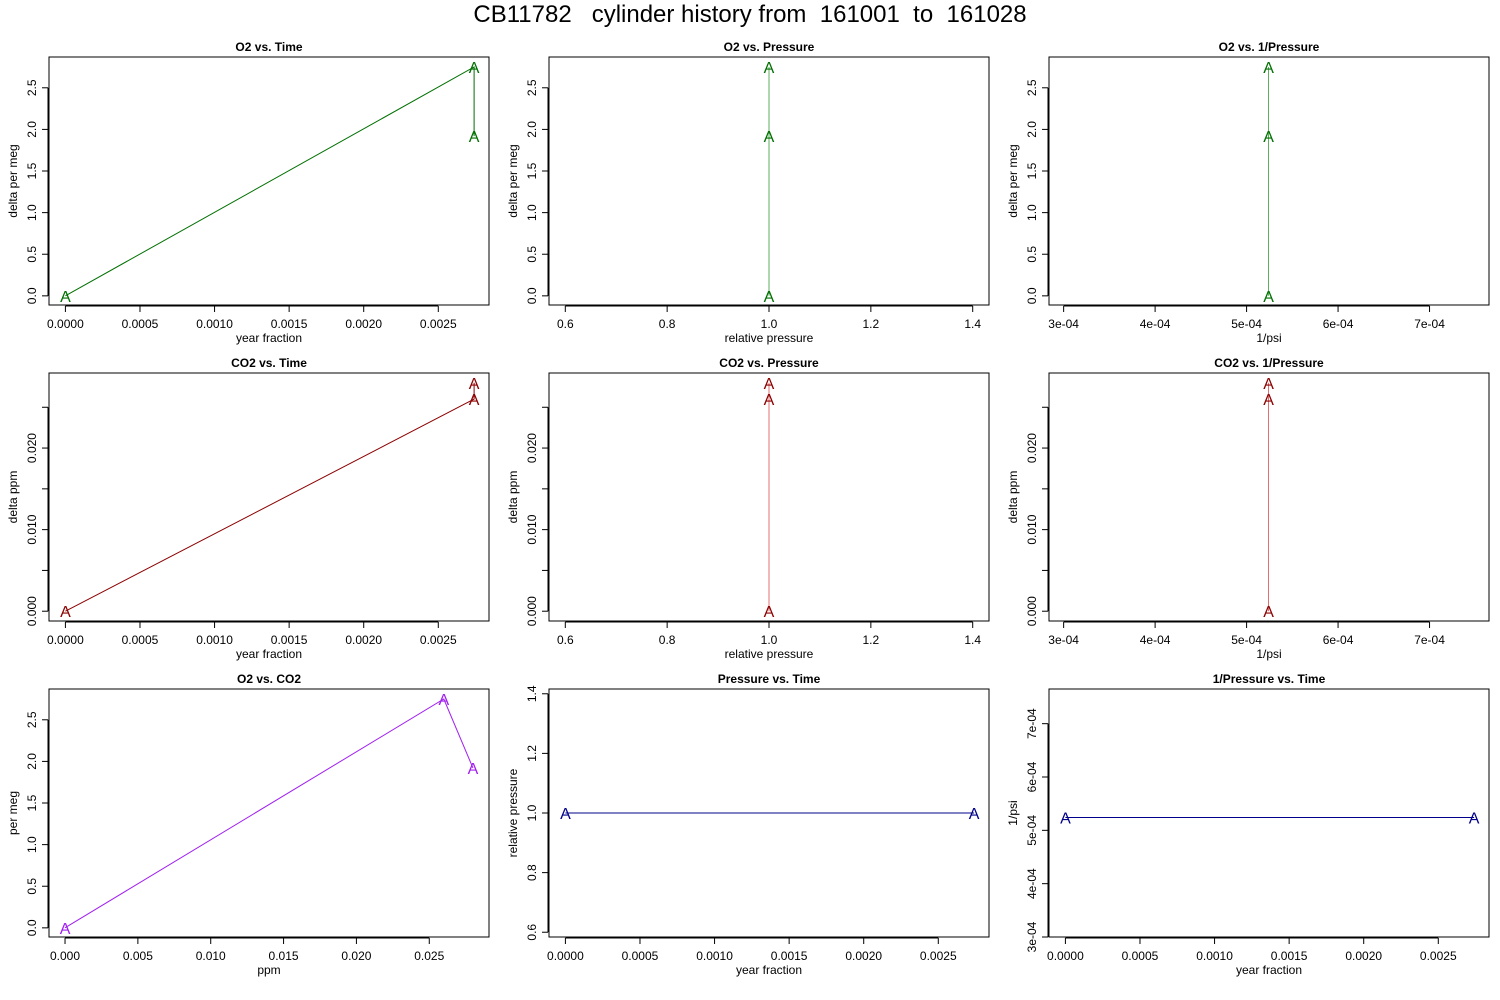  What do you see at coordinates (1032, 883) in the screenshot?
I see `y-tick-label: 4e-04` at bounding box center [1032, 883].